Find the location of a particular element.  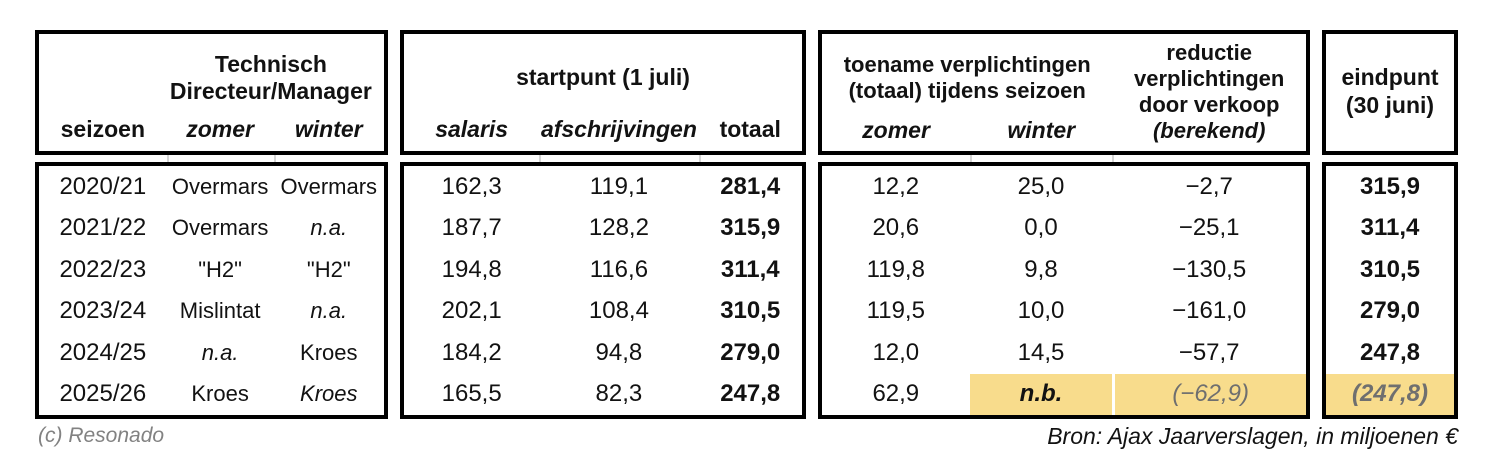

cell-reductie-highlighted: (−62,9) is located at coordinates (1209, 394).